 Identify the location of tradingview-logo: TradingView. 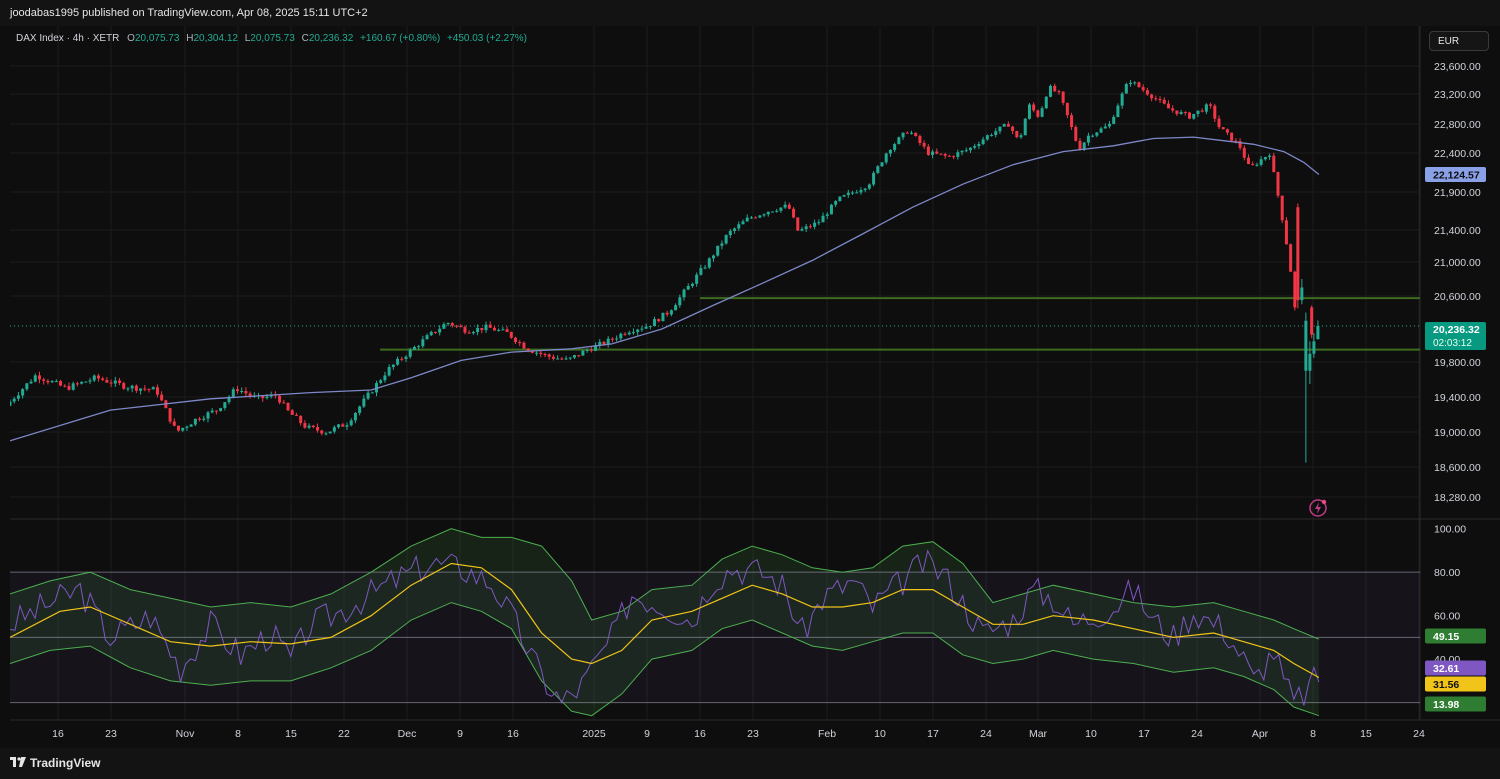
(55, 763).